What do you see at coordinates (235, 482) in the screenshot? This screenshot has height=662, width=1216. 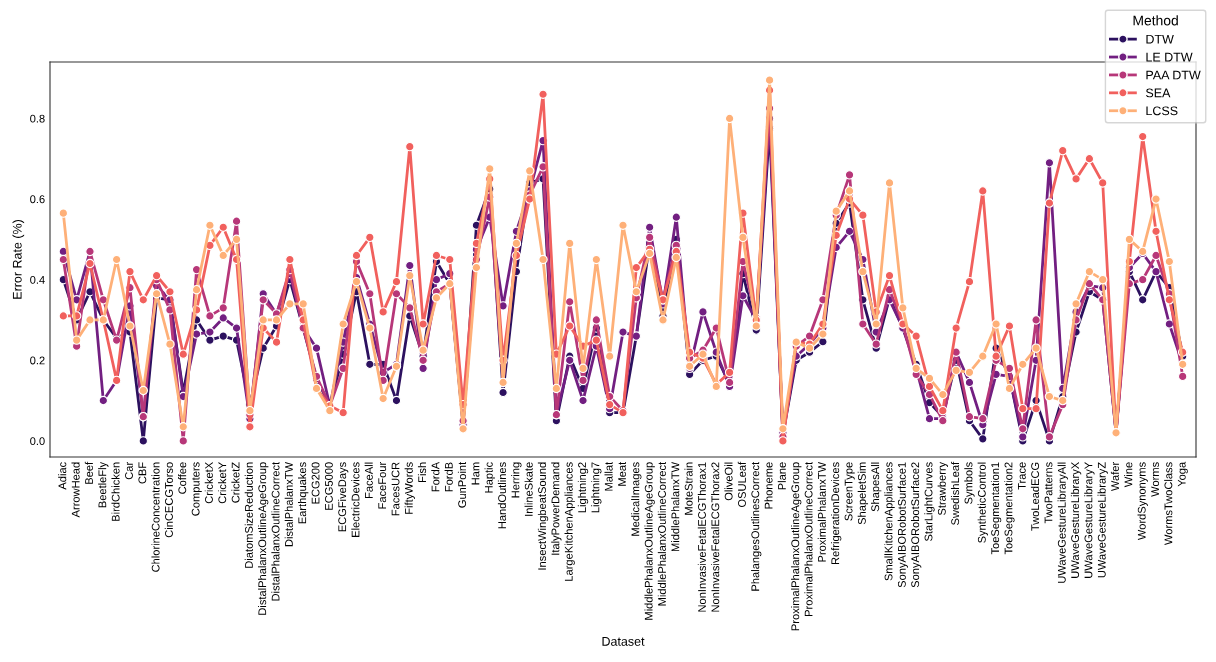 I see `x-tick-label: CricketZ` at bounding box center [235, 482].